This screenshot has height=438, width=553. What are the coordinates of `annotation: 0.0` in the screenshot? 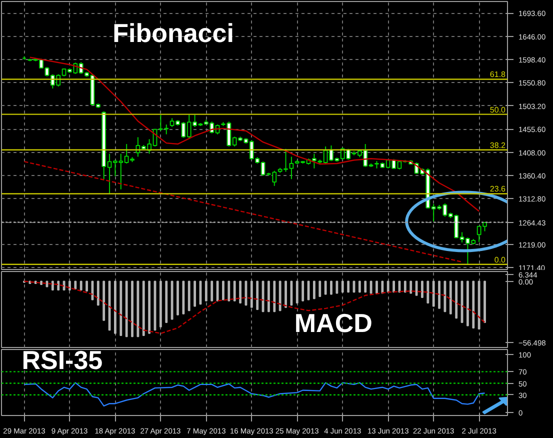 It's located at (500, 259).